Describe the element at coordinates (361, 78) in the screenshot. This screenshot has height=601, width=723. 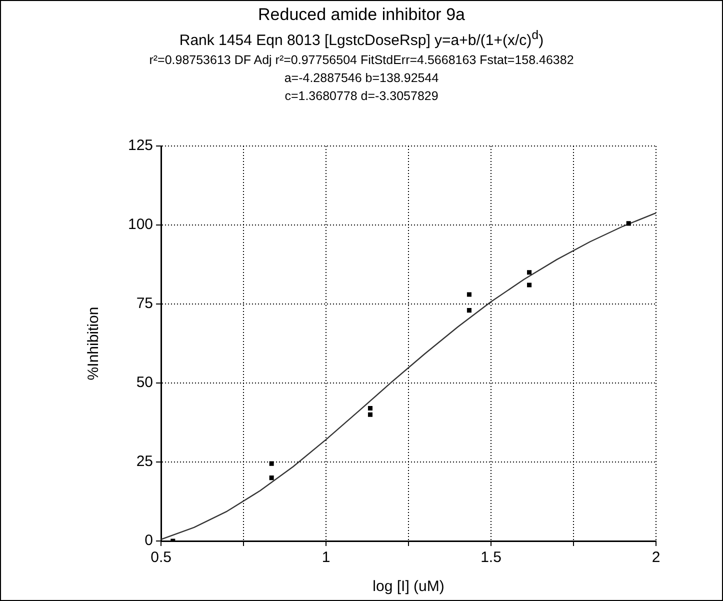
I see `text: a=-4.2887546 b=138.92544` at that location.